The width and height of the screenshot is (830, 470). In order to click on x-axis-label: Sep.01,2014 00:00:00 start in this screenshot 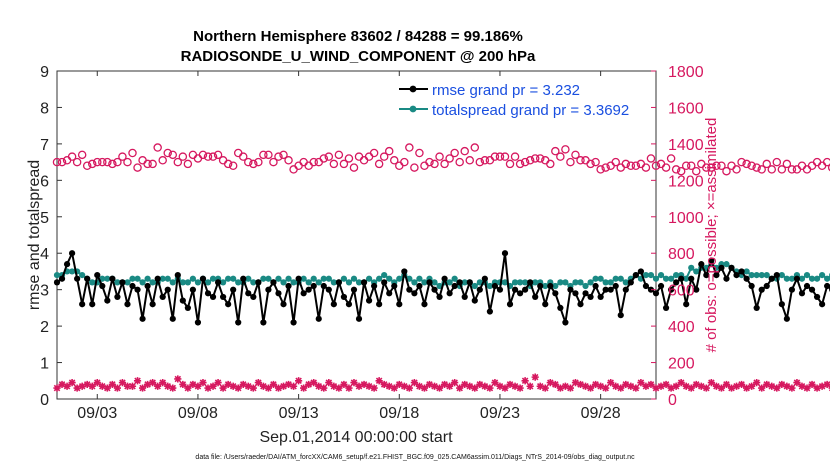, I will do `click(356, 437)`.